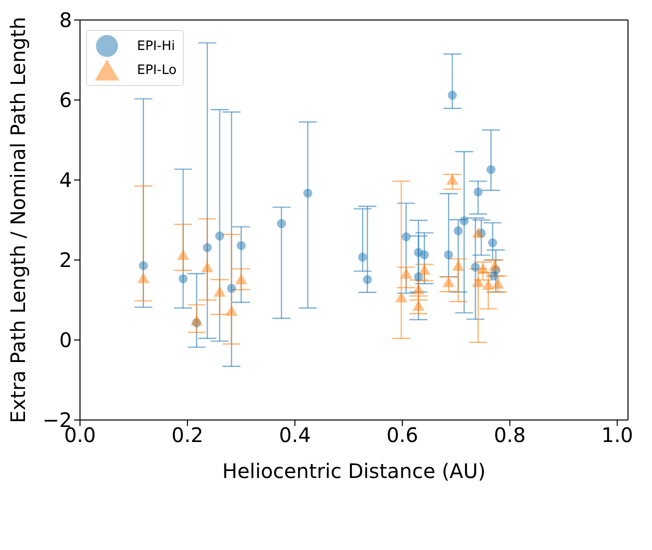 Image resolution: width=652 pixels, height=550 pixels. Describe the element at coordinates (156, 46) in the screenshot. I see `legend-label: EPI-Hi` at that location.